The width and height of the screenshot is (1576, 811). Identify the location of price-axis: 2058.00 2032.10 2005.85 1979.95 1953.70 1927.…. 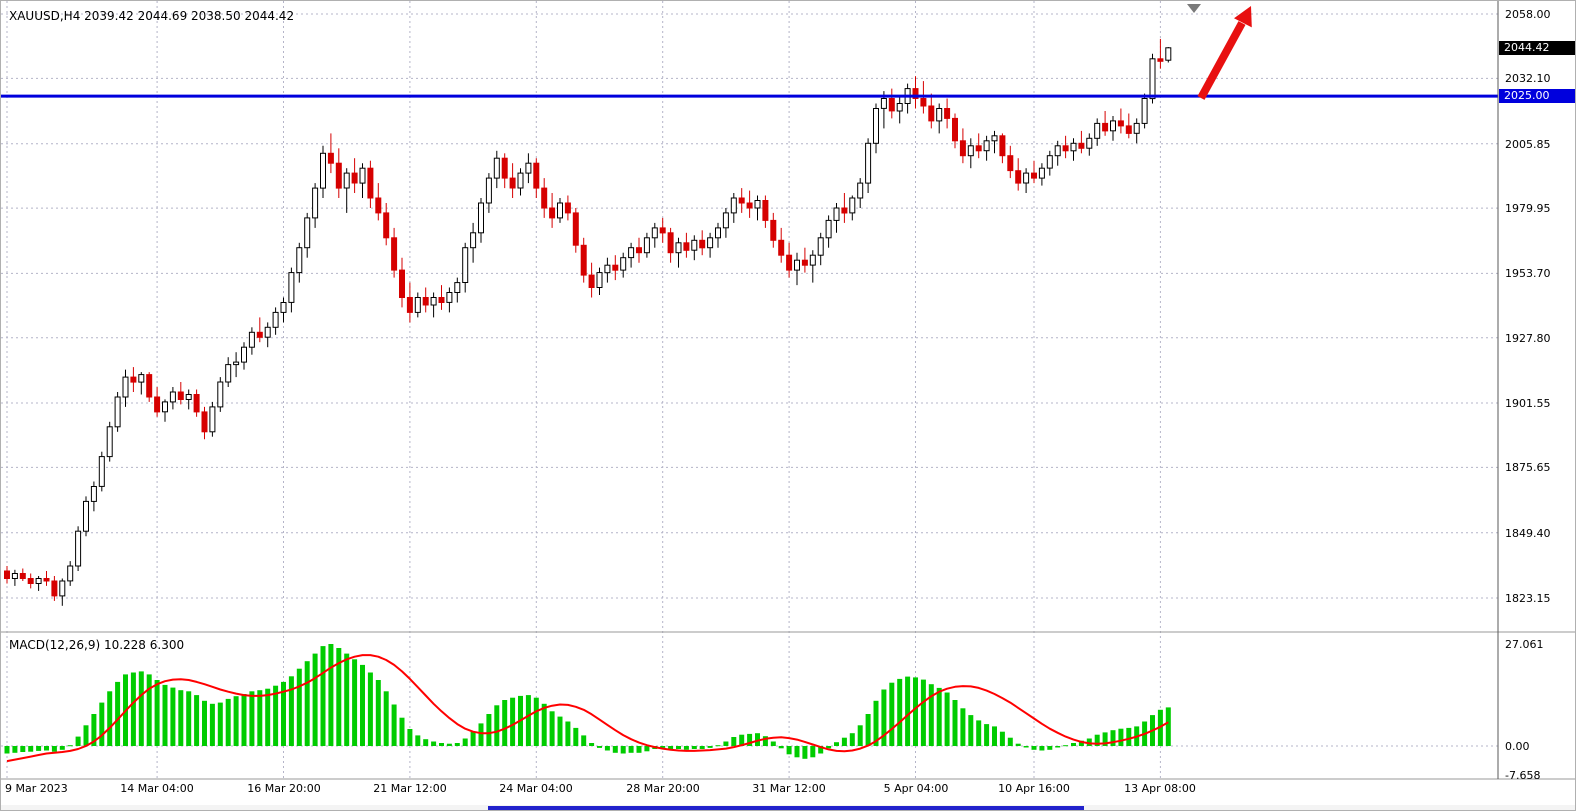
(1537, 391).